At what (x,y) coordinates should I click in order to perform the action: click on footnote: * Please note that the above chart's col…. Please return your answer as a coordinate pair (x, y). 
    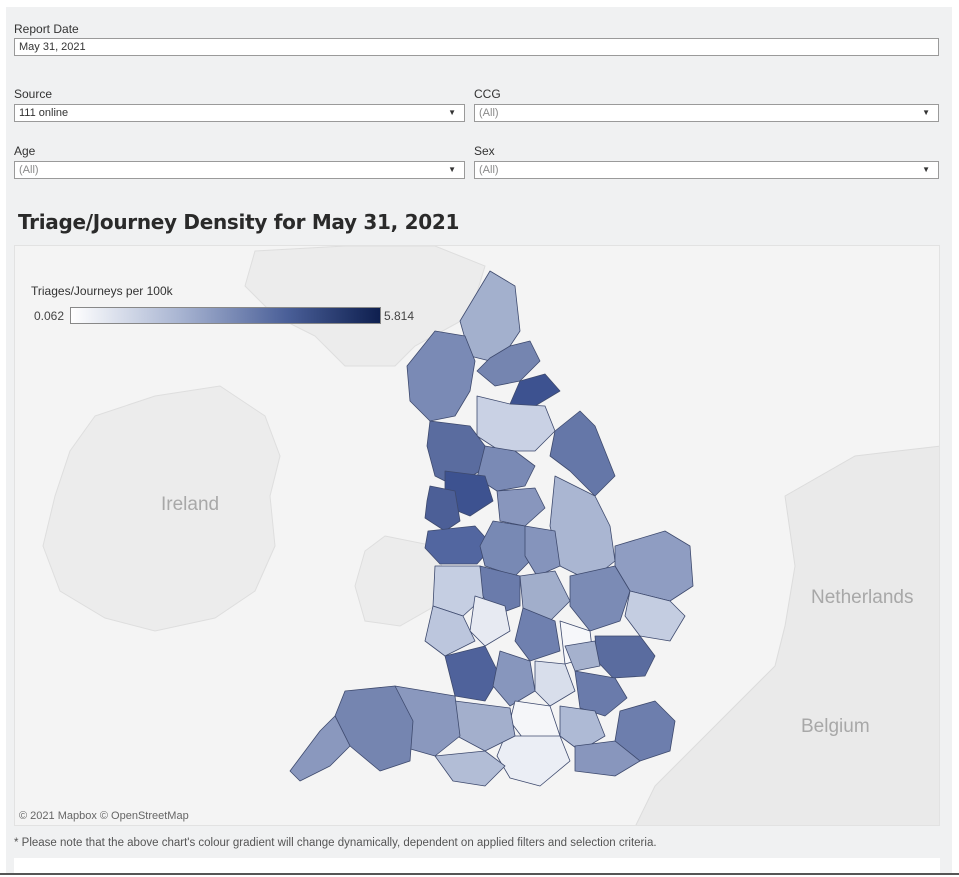
    Looking at the image, I should click on (335, 843).